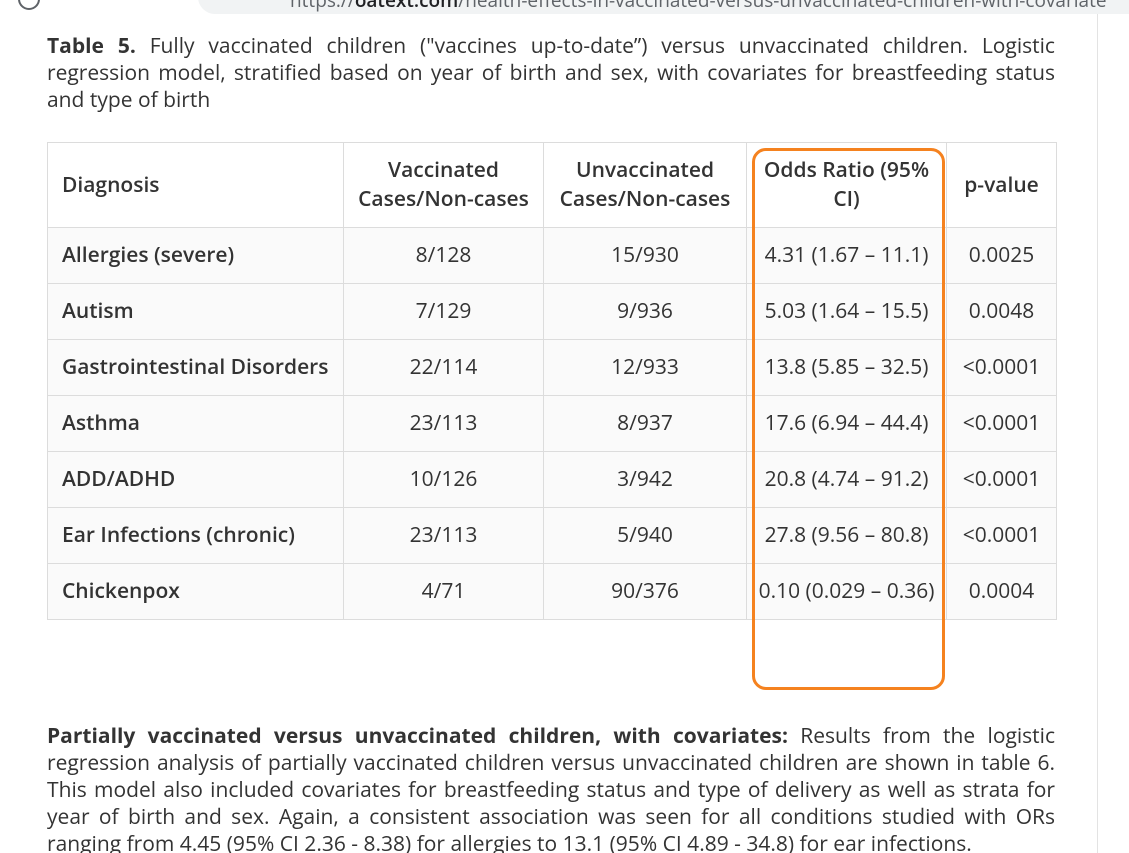  What do you see at coordinates (846, 311) in the screenshot?
I see `table-cell: 5.03 (1.64 – 15.5)` at bounding box center [846, 311].